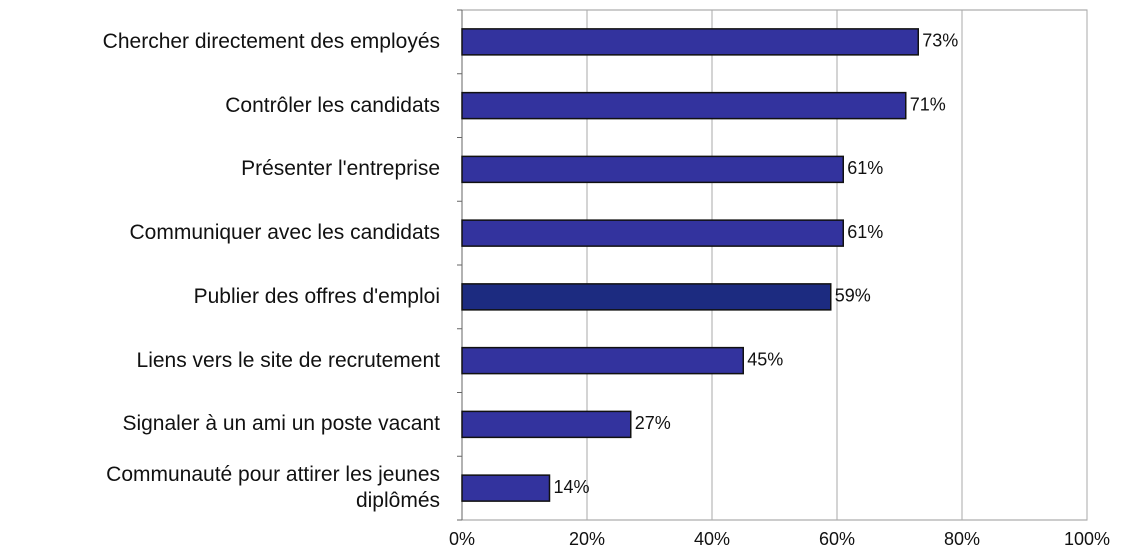  What do you see at coordinates (340, 169) in the screenshot?
I see `category-label: Présenter l'entreprise` at bounding box center [340, 169].